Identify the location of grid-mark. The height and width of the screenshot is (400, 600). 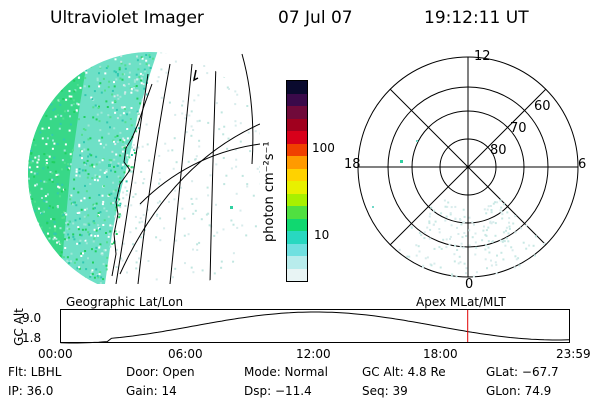
(195, 75).